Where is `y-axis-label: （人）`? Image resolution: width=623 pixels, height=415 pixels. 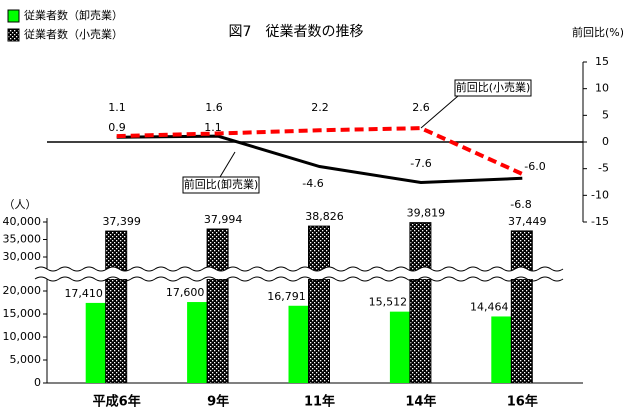 y-axis-label: （人） is located at coordinates (20, 204).